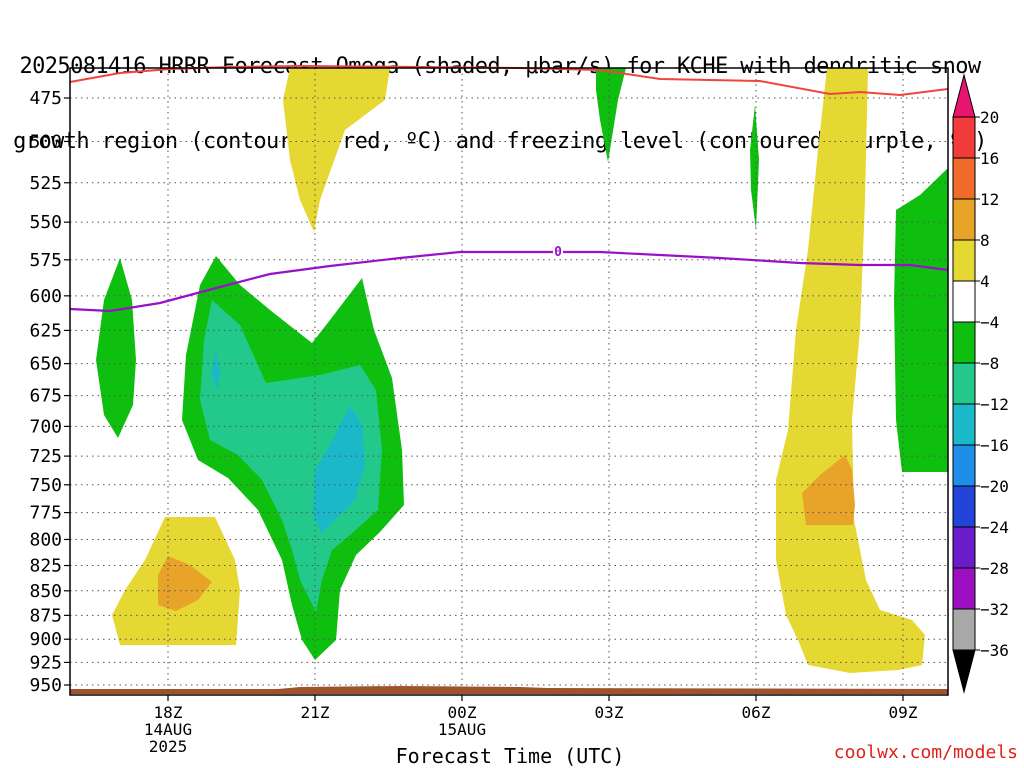 This screenshot has width=1024, height=768. I want to click on omega-region-left-green, so click(116, 348).